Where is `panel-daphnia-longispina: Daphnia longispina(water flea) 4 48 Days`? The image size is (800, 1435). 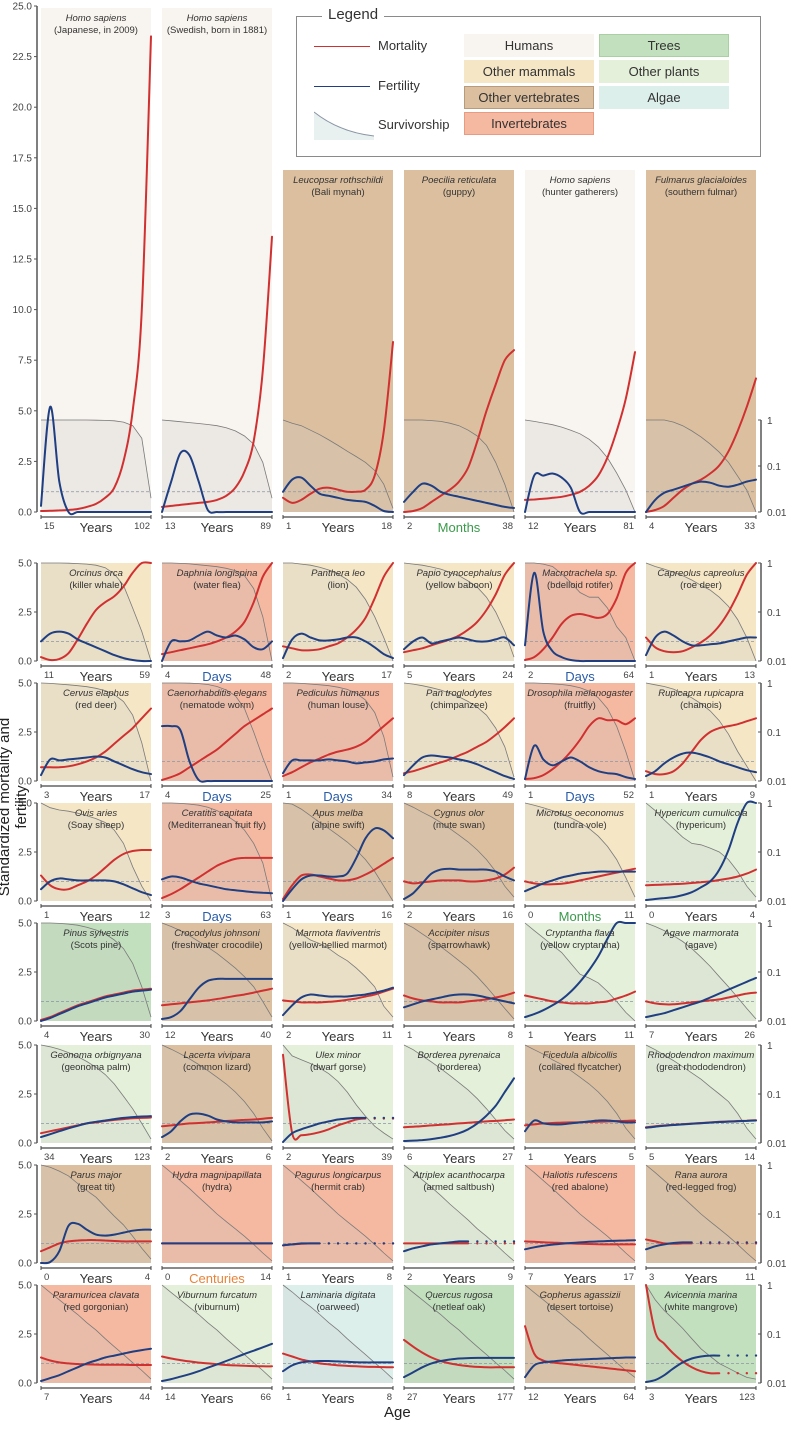
panel-daphnia-longispina: Daphnia longispina(water flea) 4 48 Days is located at coordinates (217, 623).